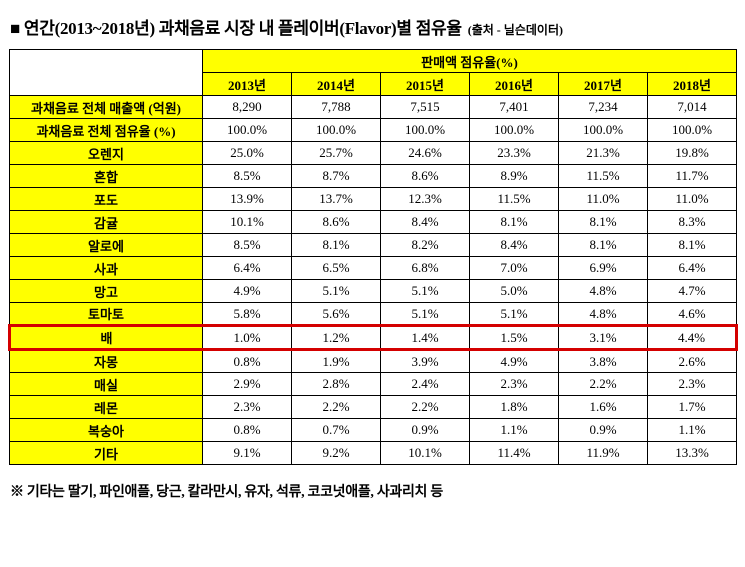 Image resolution: width=745 pixels, height=567 pixels. What do you see at coordinates (425, 245) in the screenshot?
I see `value-cell: 8.2%` at bounding box center [425, 245].